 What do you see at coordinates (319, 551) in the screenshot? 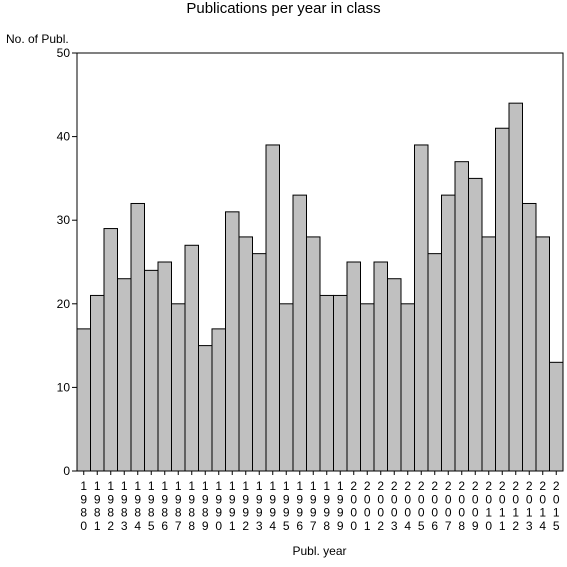
I see `x-axis-label: Publ. year` at bounding box center [319, 551].